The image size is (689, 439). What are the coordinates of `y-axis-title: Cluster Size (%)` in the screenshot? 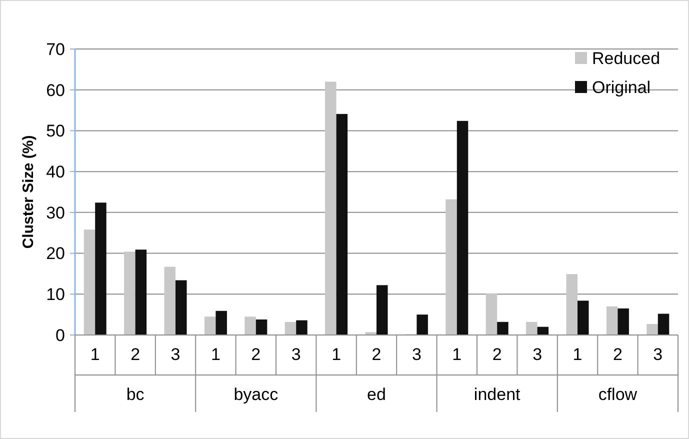 It's located at (28, 192).